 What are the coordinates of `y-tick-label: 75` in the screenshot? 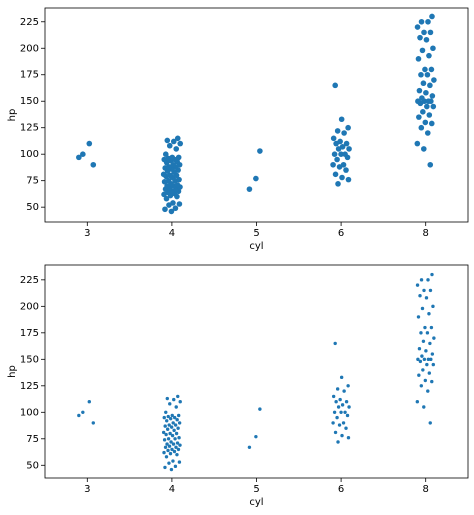 It's located at (32, 439).